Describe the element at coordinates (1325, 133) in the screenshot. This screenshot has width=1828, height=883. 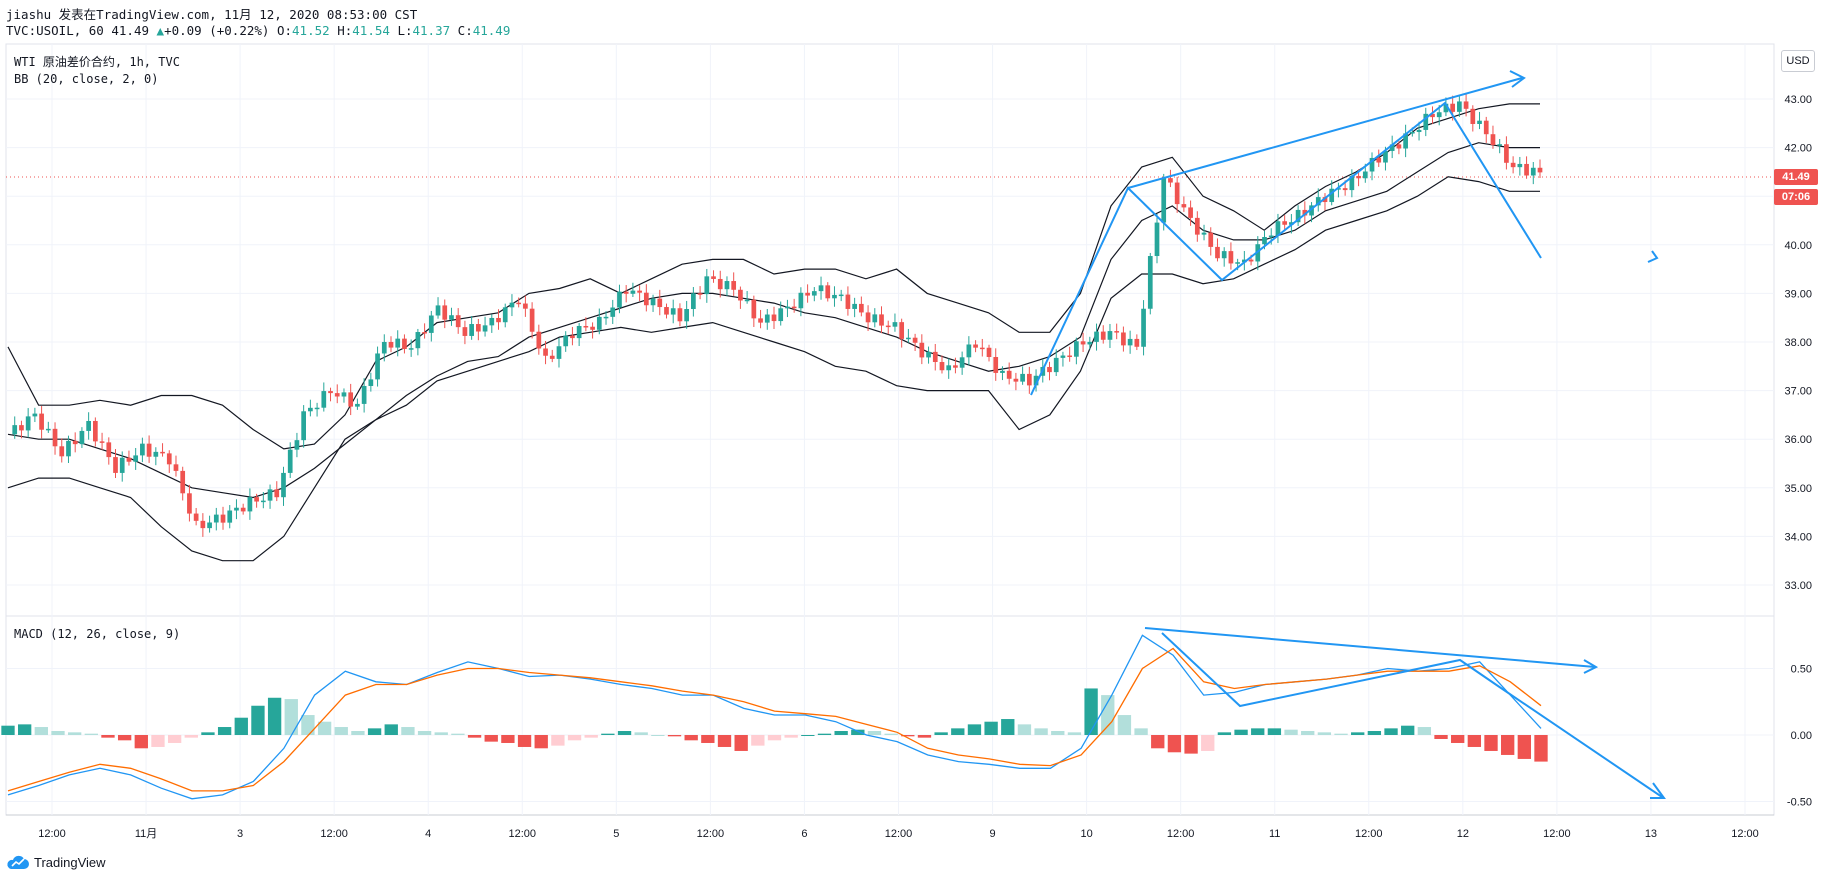
I see `price-top-trendline` at that location.